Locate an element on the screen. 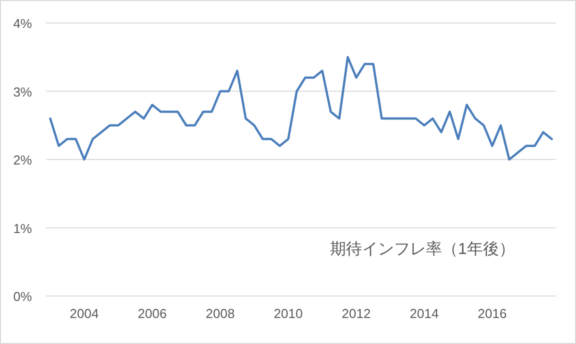  x-tick-label: 2012 is located at coordinates (356, 313).